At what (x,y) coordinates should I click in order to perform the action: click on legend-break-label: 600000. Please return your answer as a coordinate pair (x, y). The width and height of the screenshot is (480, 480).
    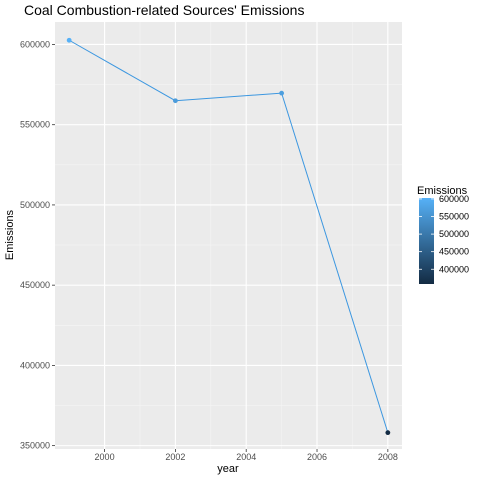
    Looking at the image, I should click on (454, 199).